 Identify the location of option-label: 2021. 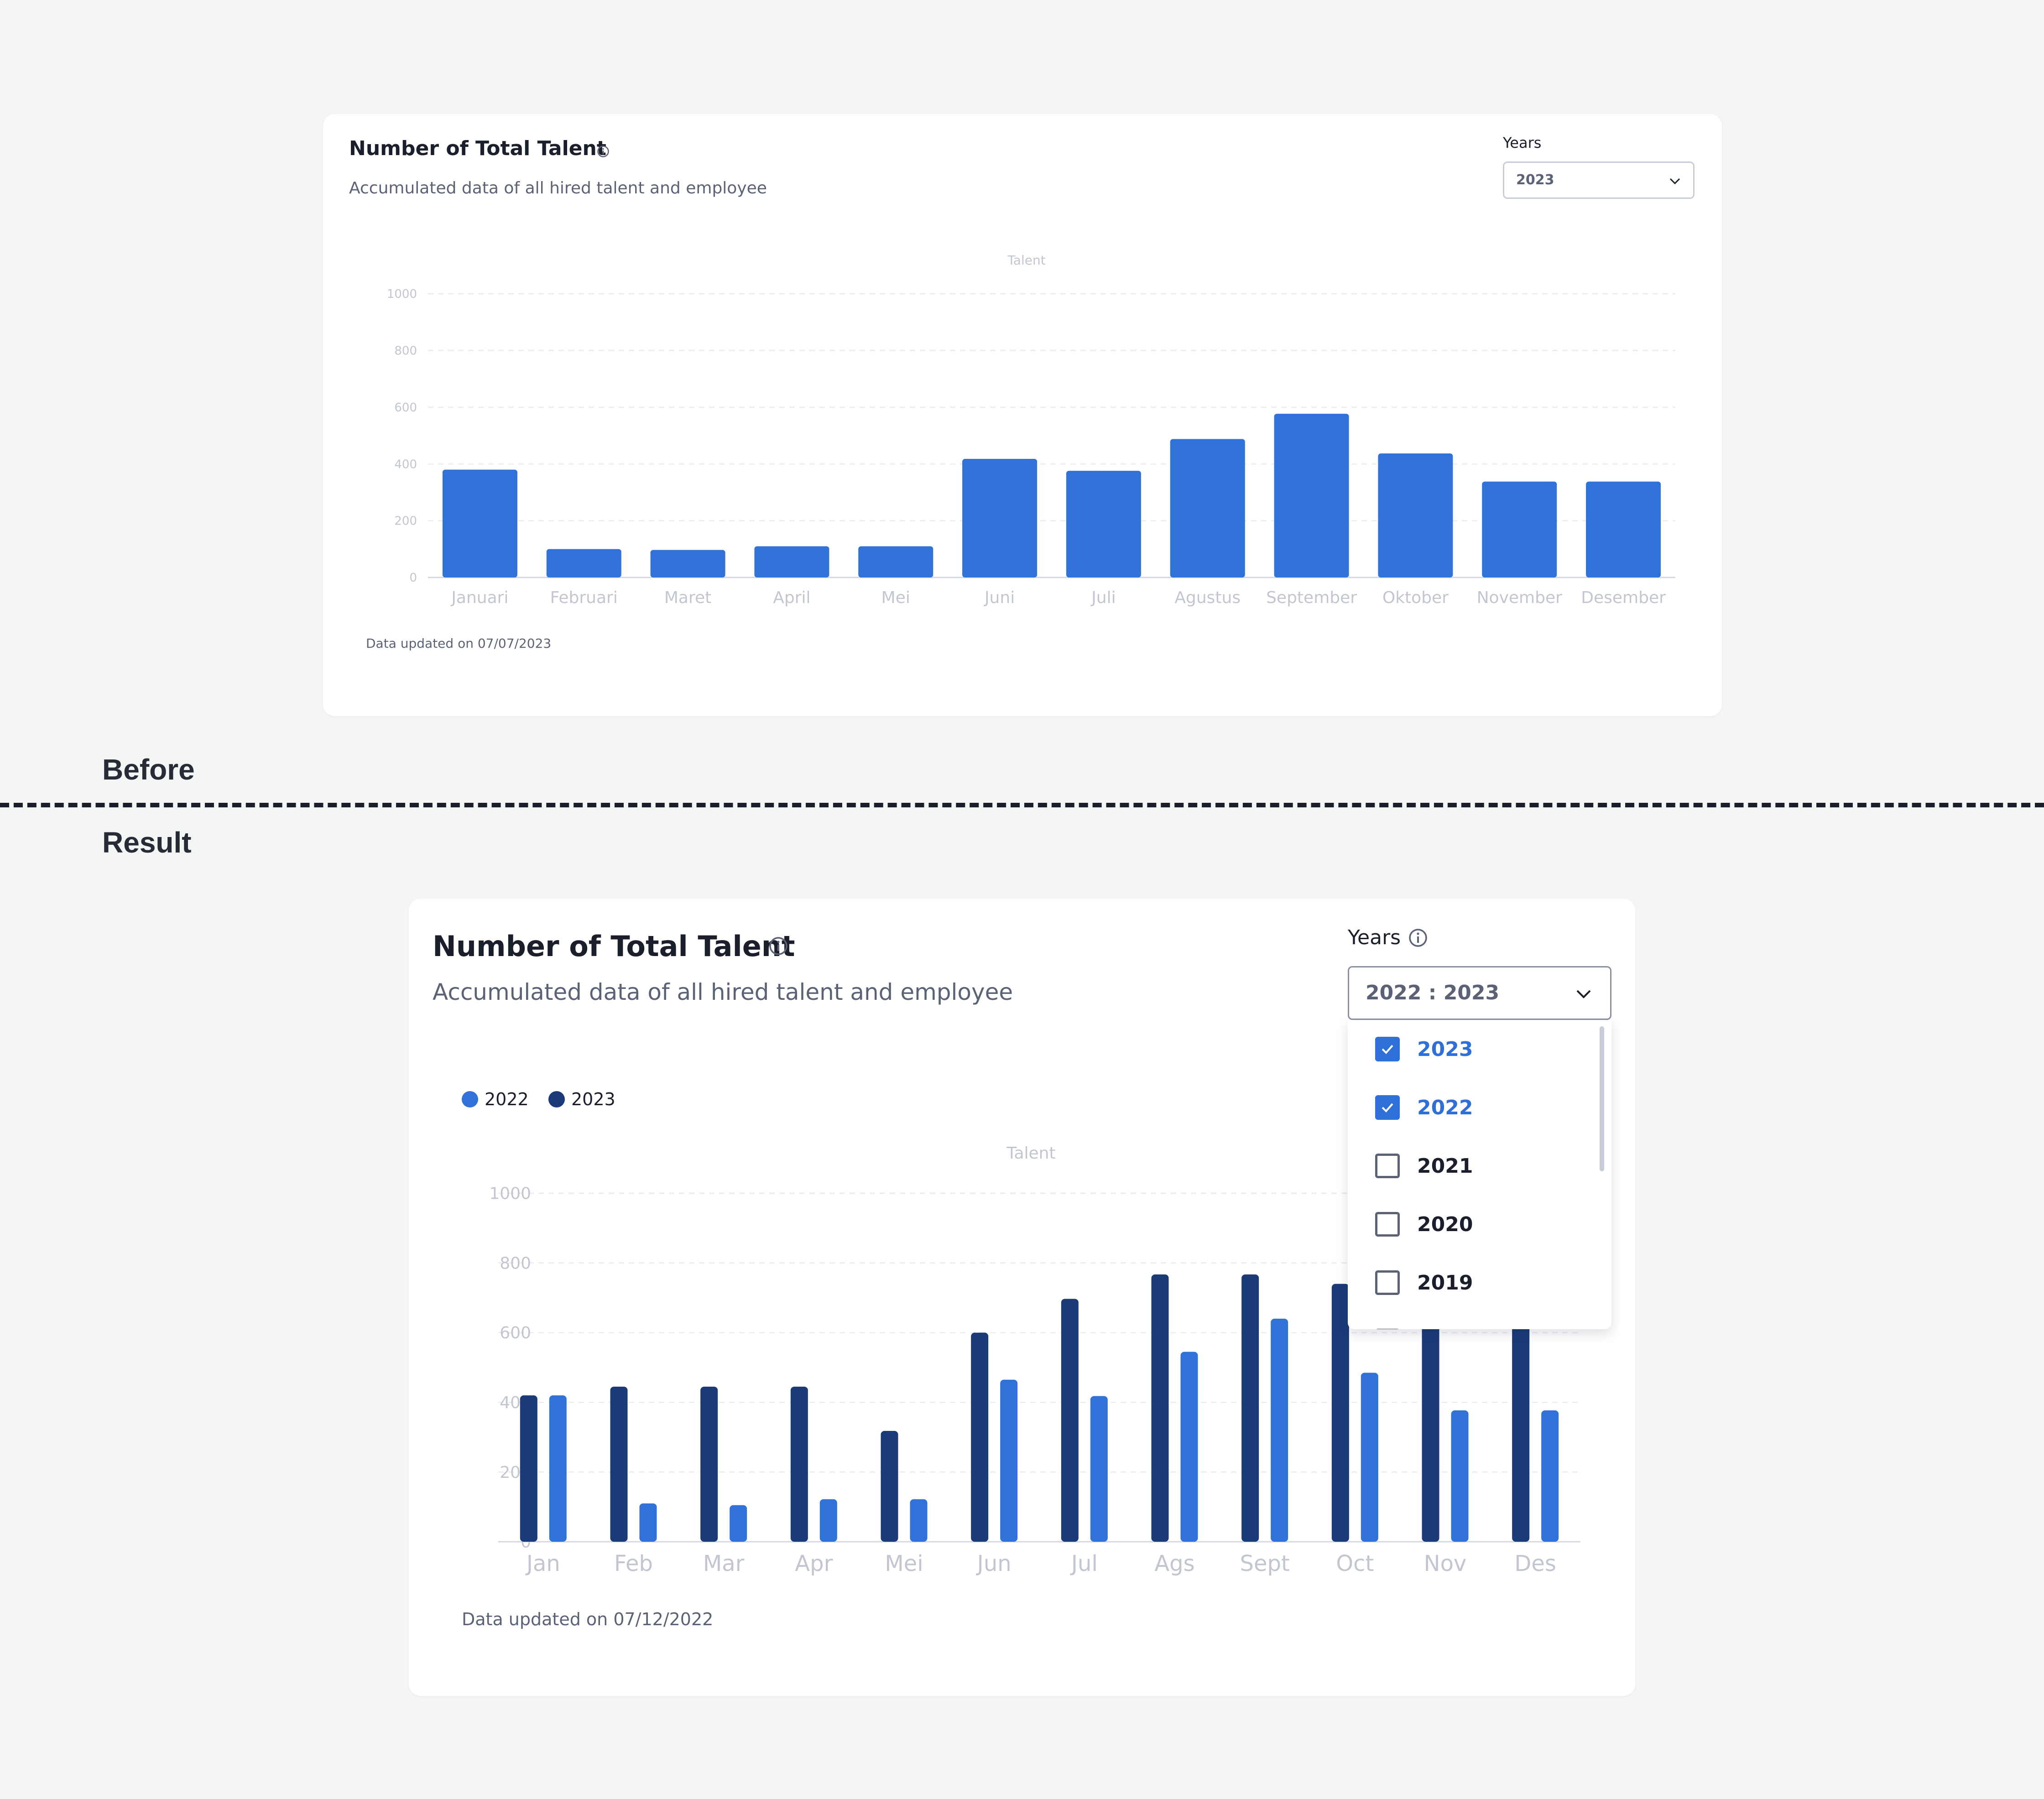
(1445, 1166).